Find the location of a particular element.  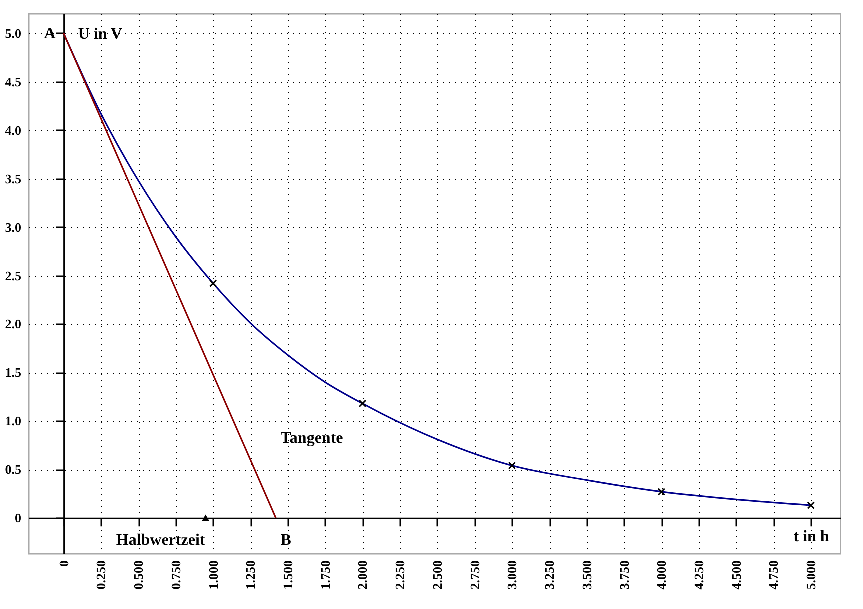

annotation: Tangente is located at coordinates (312, 438).